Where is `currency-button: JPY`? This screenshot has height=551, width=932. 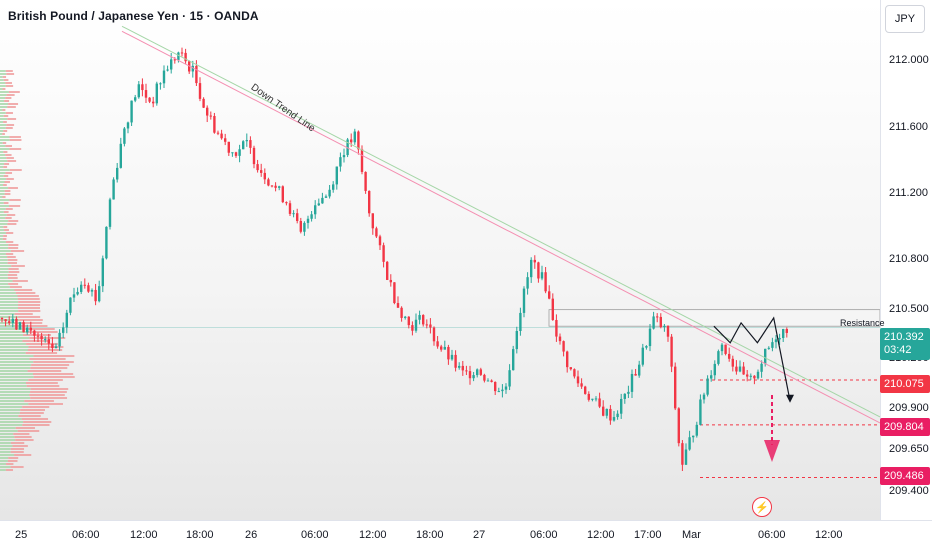 currency-button: JPY is located at coordinates (905, 19).